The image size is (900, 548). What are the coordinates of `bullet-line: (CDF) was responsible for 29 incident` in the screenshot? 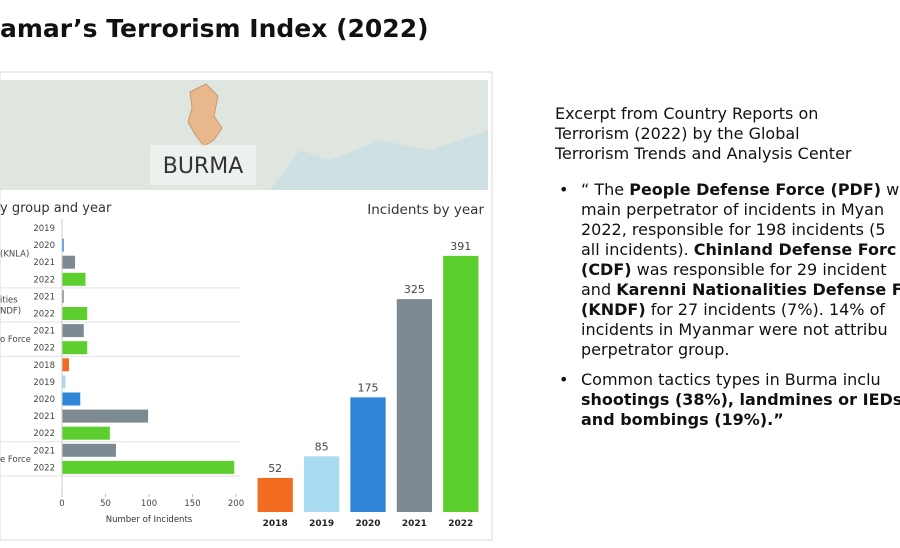 It's located at (740, 270).